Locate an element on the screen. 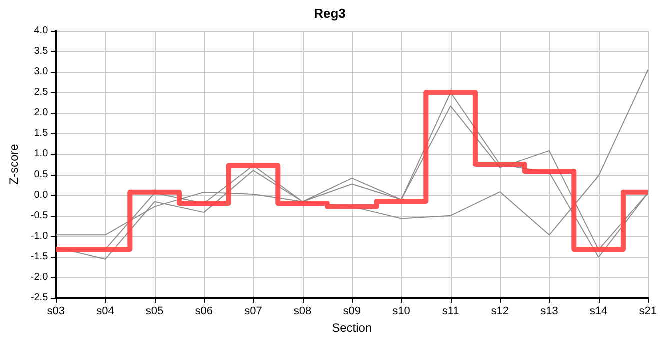  x-tick-label: s03 is located at coordinates (56, 312).